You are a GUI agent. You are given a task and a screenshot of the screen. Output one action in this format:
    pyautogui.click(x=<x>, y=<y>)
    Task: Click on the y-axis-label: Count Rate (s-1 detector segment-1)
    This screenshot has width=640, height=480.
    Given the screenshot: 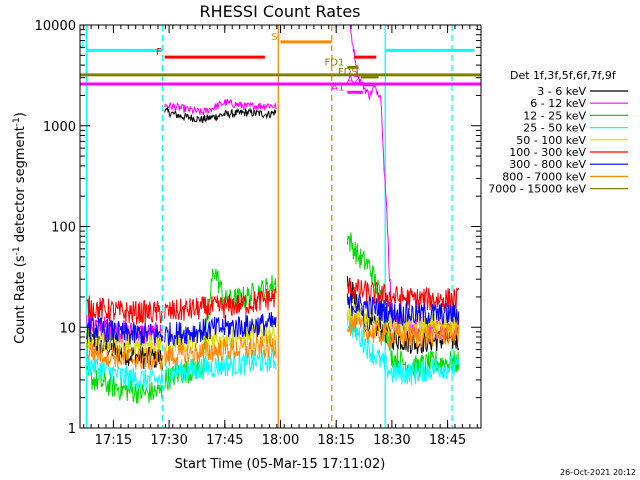 What is the action you would take?
    pyautogui.click(x=20, y=228)
    